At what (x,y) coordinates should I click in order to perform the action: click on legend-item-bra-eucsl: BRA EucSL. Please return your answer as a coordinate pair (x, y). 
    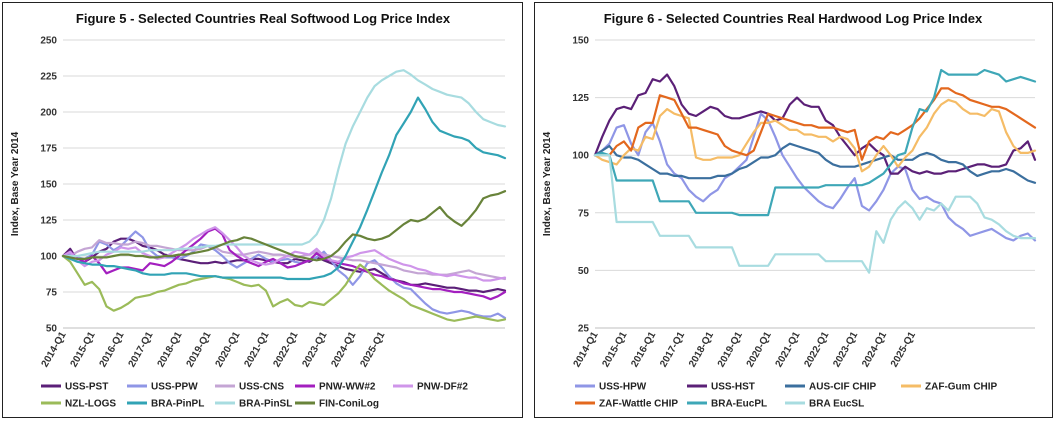
    Looking at the image, I should click on (824, 404).